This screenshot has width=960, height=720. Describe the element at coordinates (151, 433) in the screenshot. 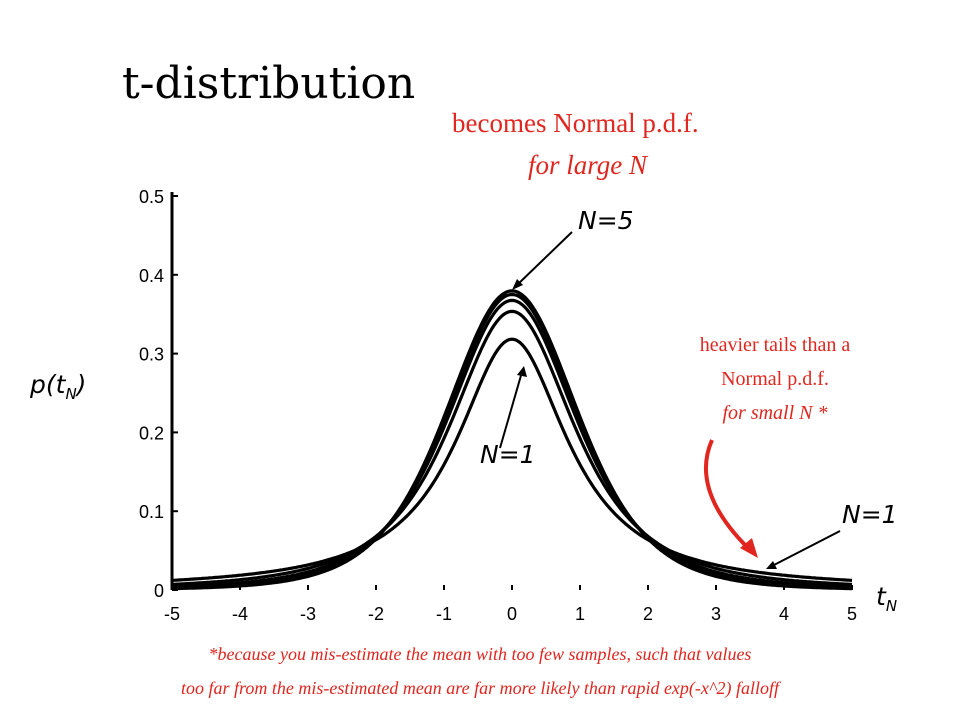

I see `y-tick-label: 0.2` at that location.